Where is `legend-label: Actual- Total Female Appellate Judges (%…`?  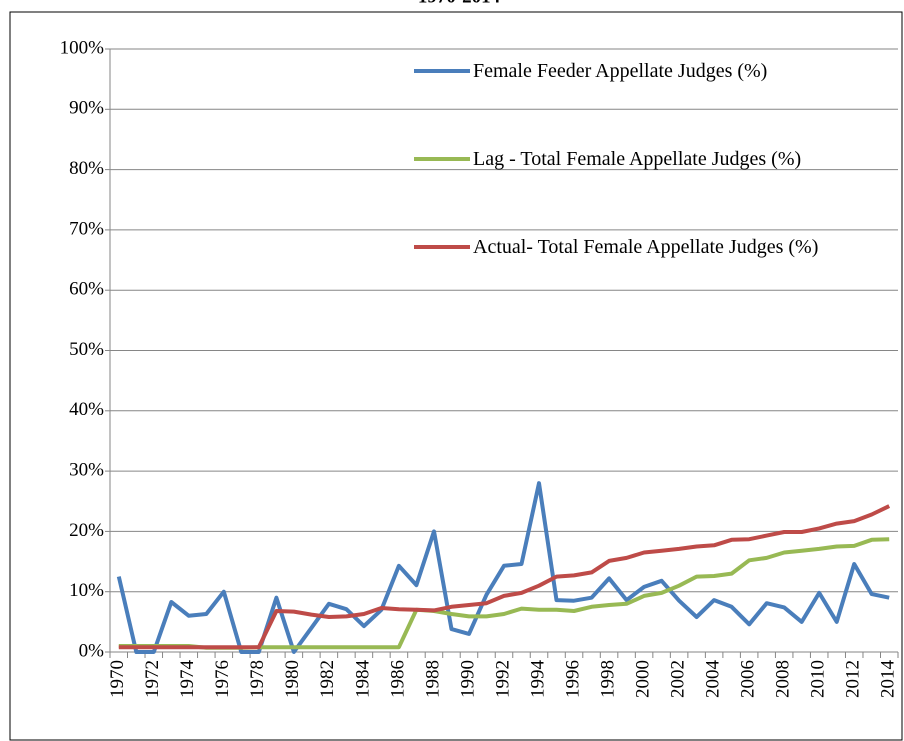 legend-label: Actual- Total Female Appellate Judges (%… is located at coordinates (646, 247).